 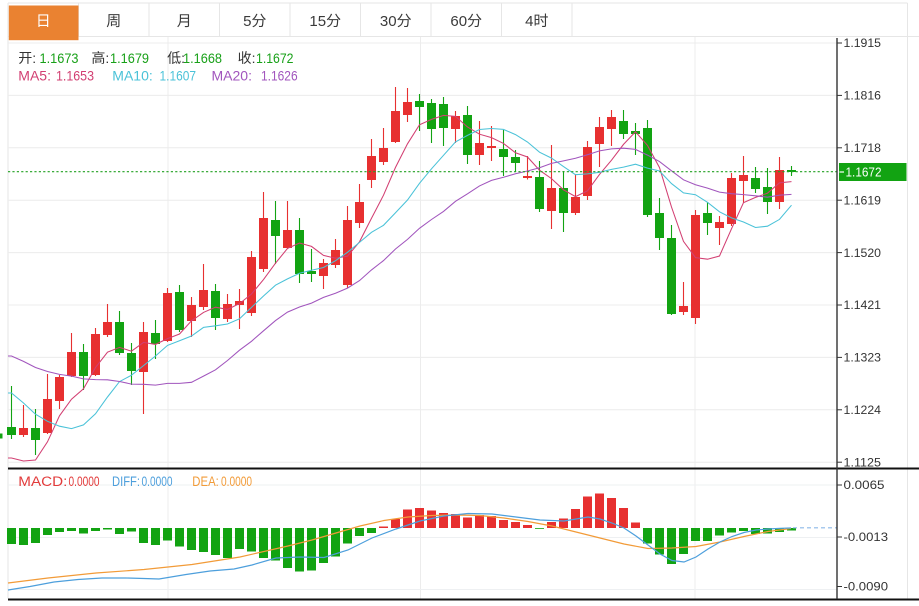 What do you see at coordinates (129, 58) in the screenshot?
I see `svg-text: 1.1679` at bounding box center [129, 58].